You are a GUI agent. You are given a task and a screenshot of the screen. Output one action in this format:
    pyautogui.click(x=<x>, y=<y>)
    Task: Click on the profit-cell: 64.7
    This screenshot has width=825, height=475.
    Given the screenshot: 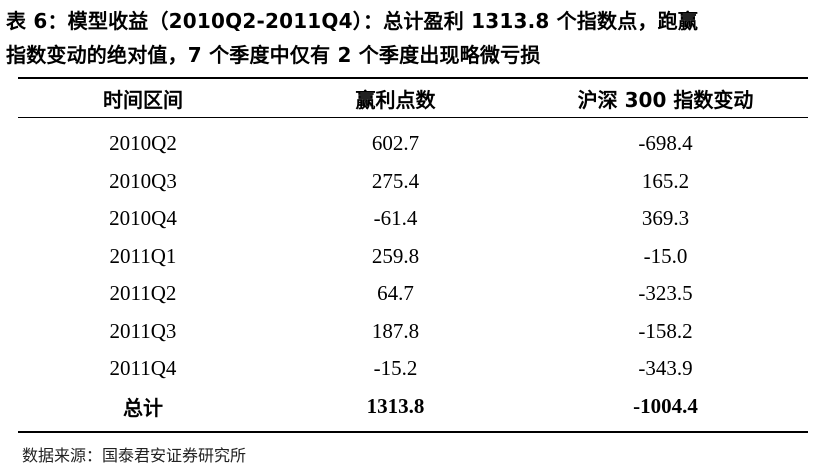 What is the action you would take?
    pyautogui.click(x=395, y=293)
    